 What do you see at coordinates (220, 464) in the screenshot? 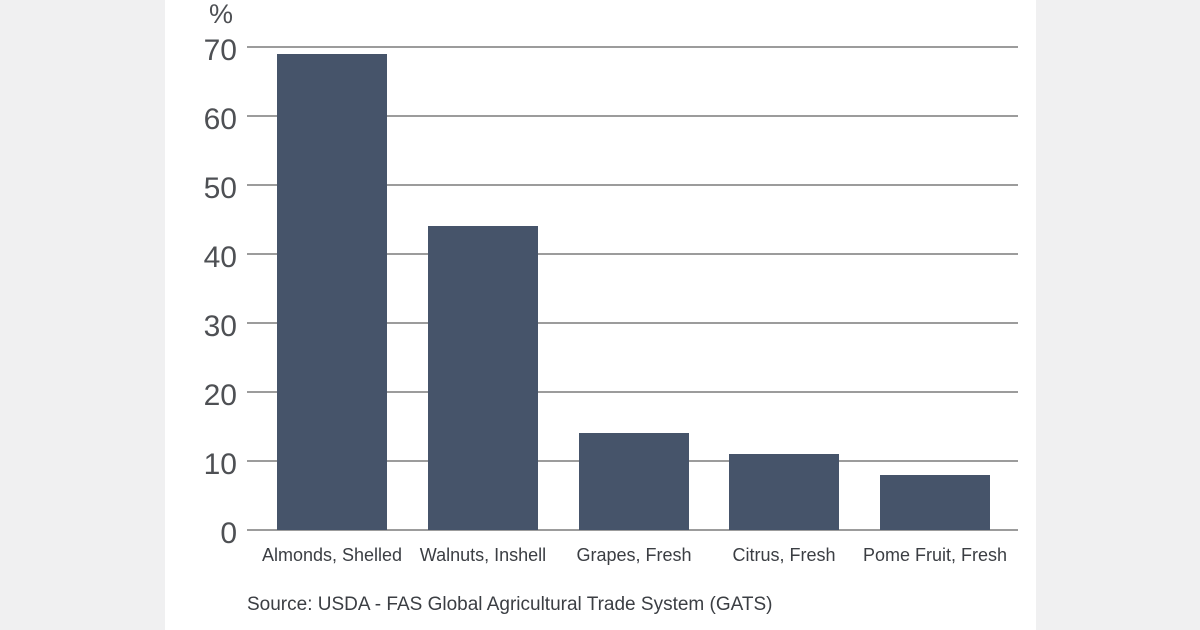
I see `y-tick-label: 10` at bounding box center [220, 464].